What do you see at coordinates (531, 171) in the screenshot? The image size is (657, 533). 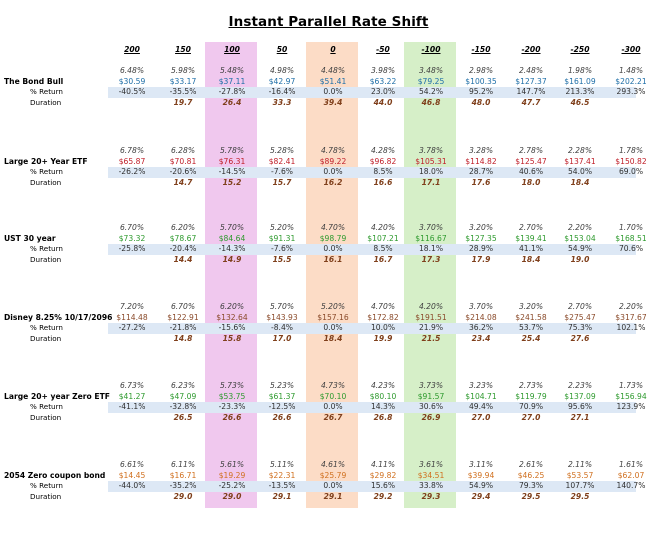 I see `return-cell: 40.6%` at bounding box center [531, 171].